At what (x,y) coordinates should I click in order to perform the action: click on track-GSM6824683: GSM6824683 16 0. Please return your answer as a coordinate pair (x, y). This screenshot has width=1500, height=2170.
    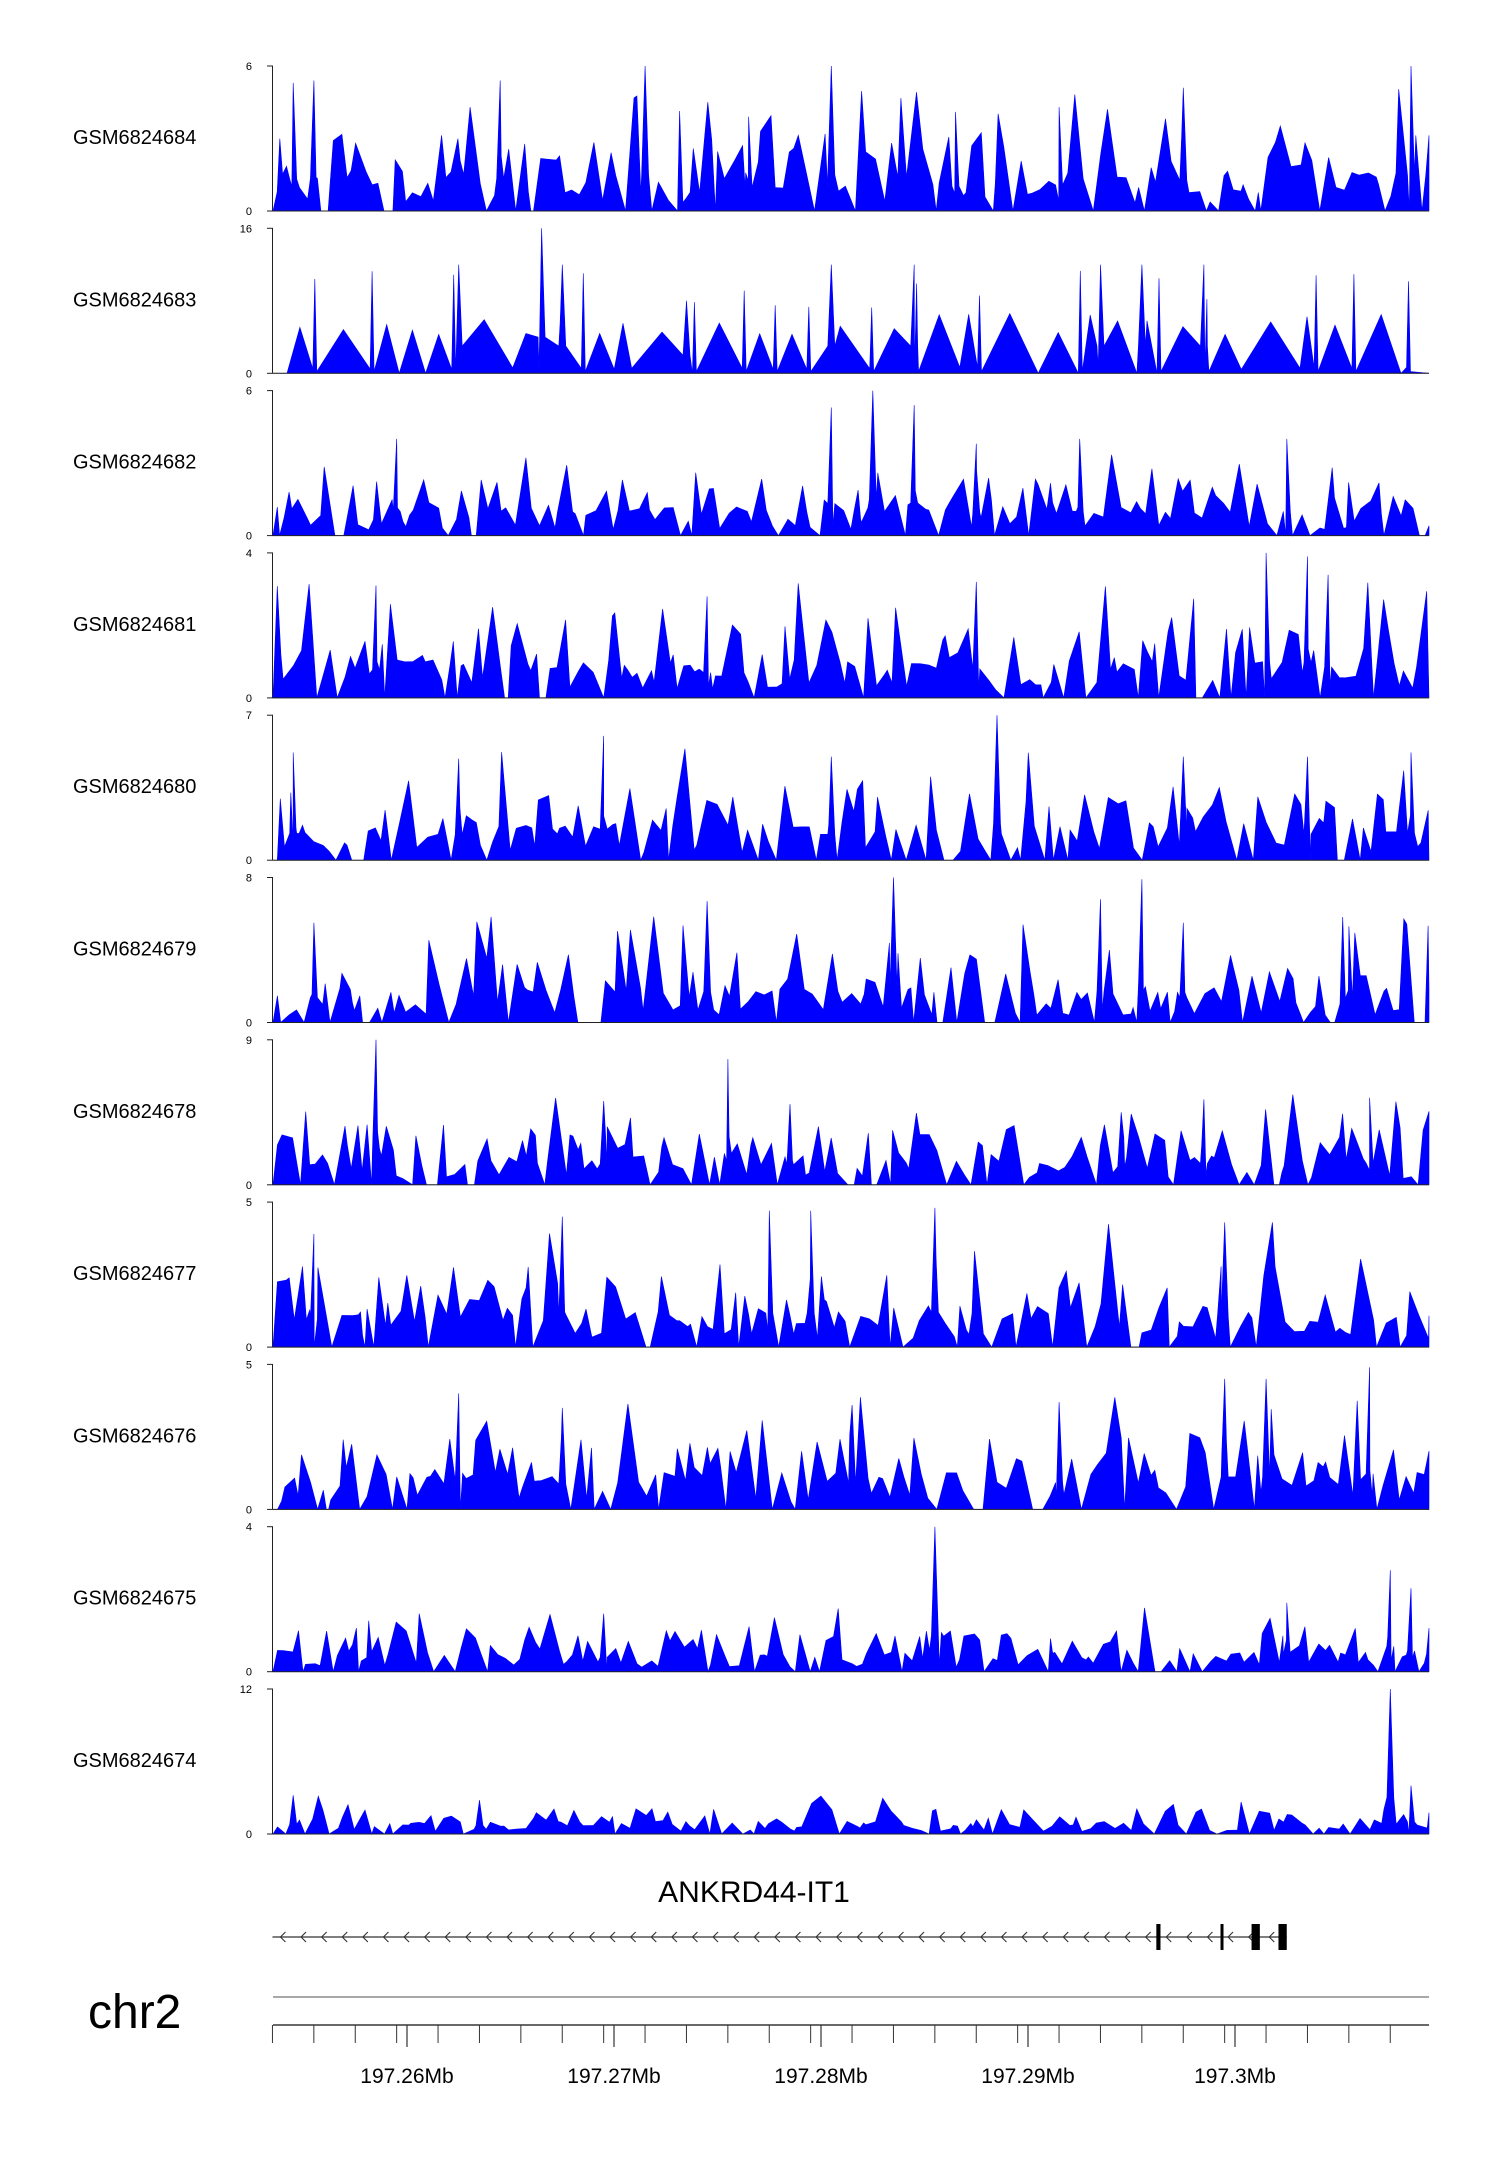
    Looking at the image, I should click on (751, 301).